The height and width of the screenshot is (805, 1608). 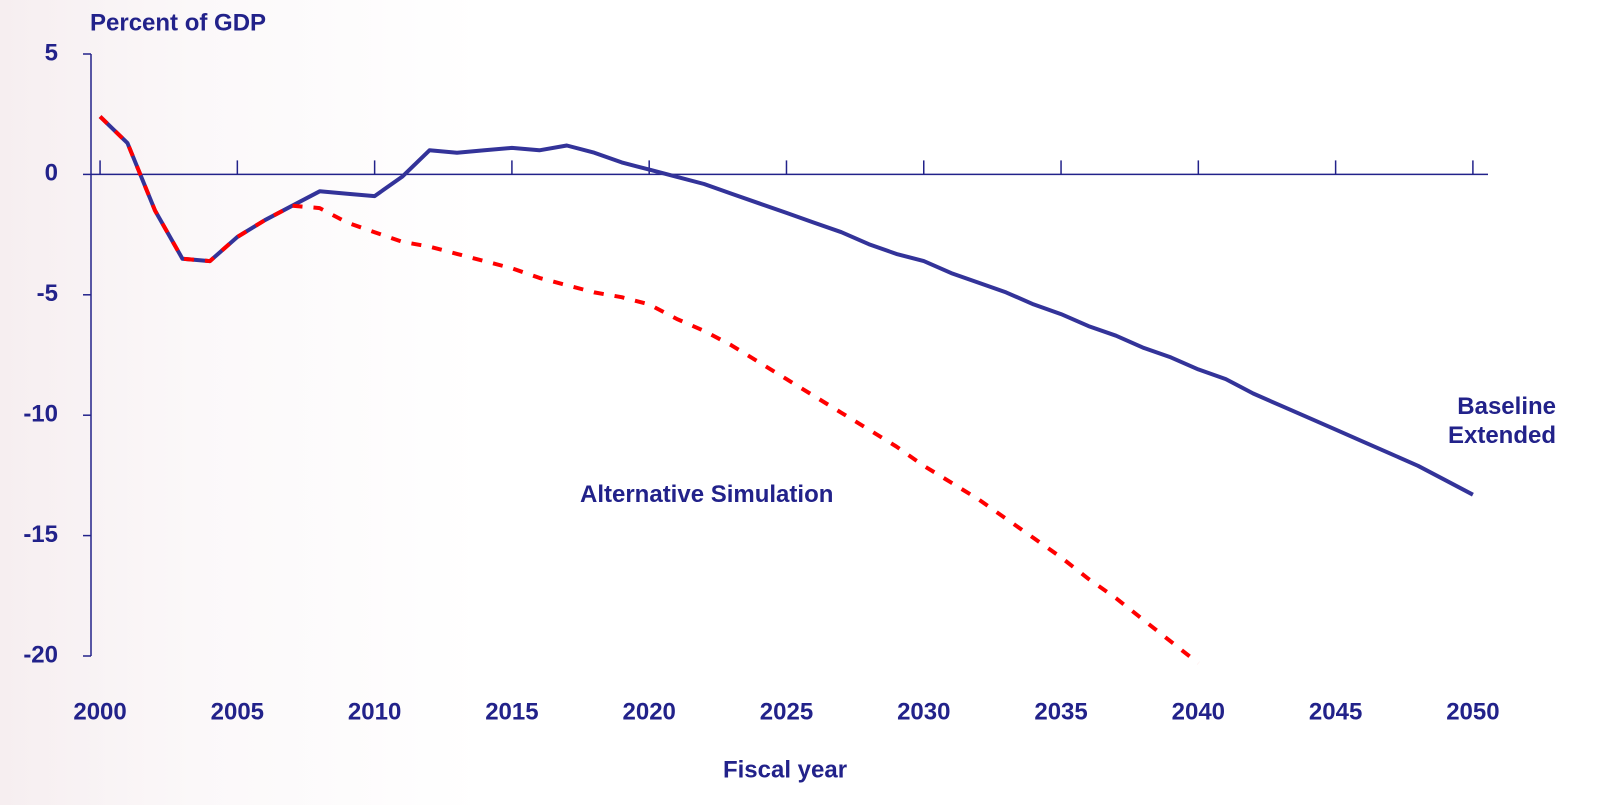 What do you see at coordinates (1198, 711) in the screenshot?
I see `x-tick-label: 2040` at bounding box center [1198, 711].